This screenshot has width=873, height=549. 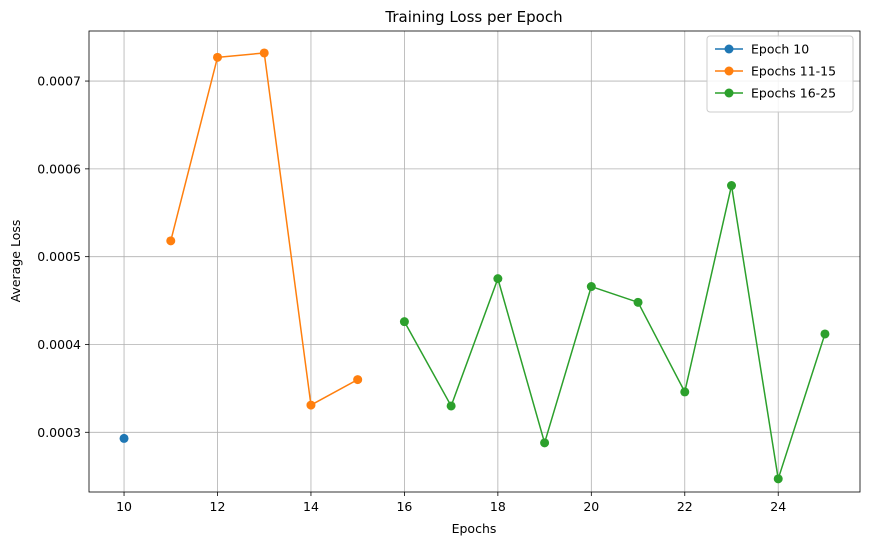 I want to click on legend-item: Epoch 10, so click(x=762, y=49).